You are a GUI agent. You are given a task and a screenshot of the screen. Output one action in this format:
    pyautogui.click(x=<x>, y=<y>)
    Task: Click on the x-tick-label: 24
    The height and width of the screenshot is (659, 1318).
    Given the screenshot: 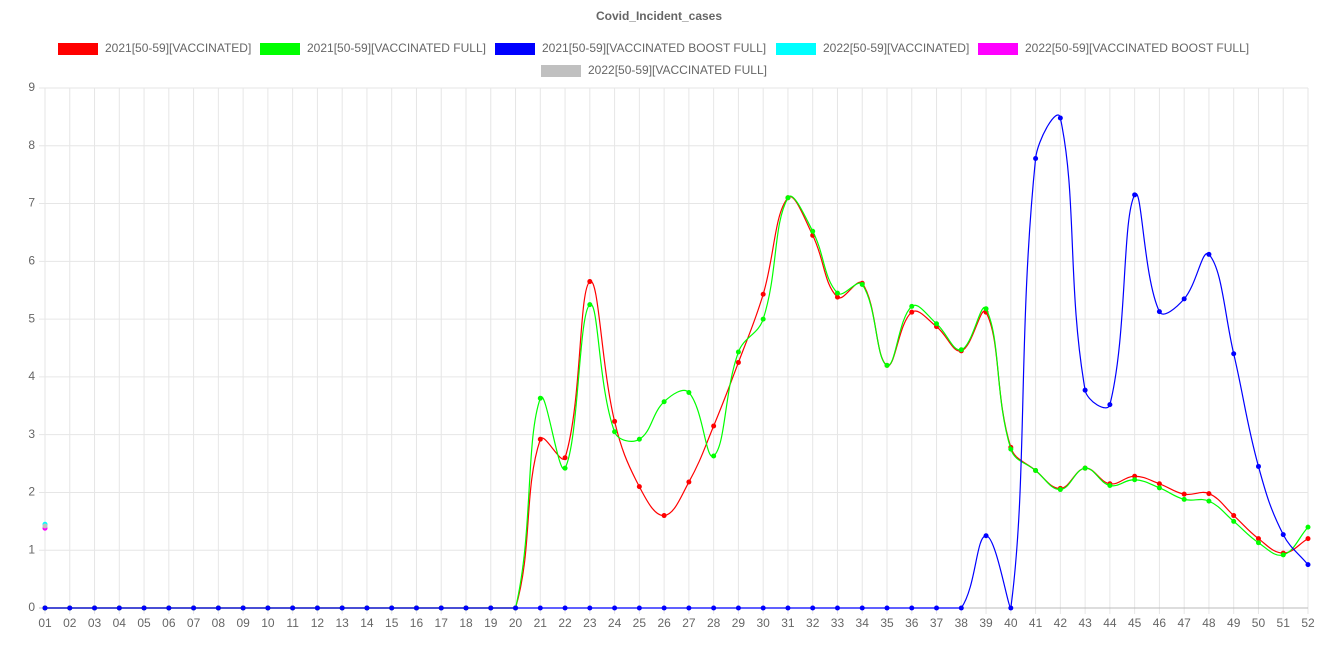 What is the action you would take?
    pyautogui.click(x=615, y=623)
    